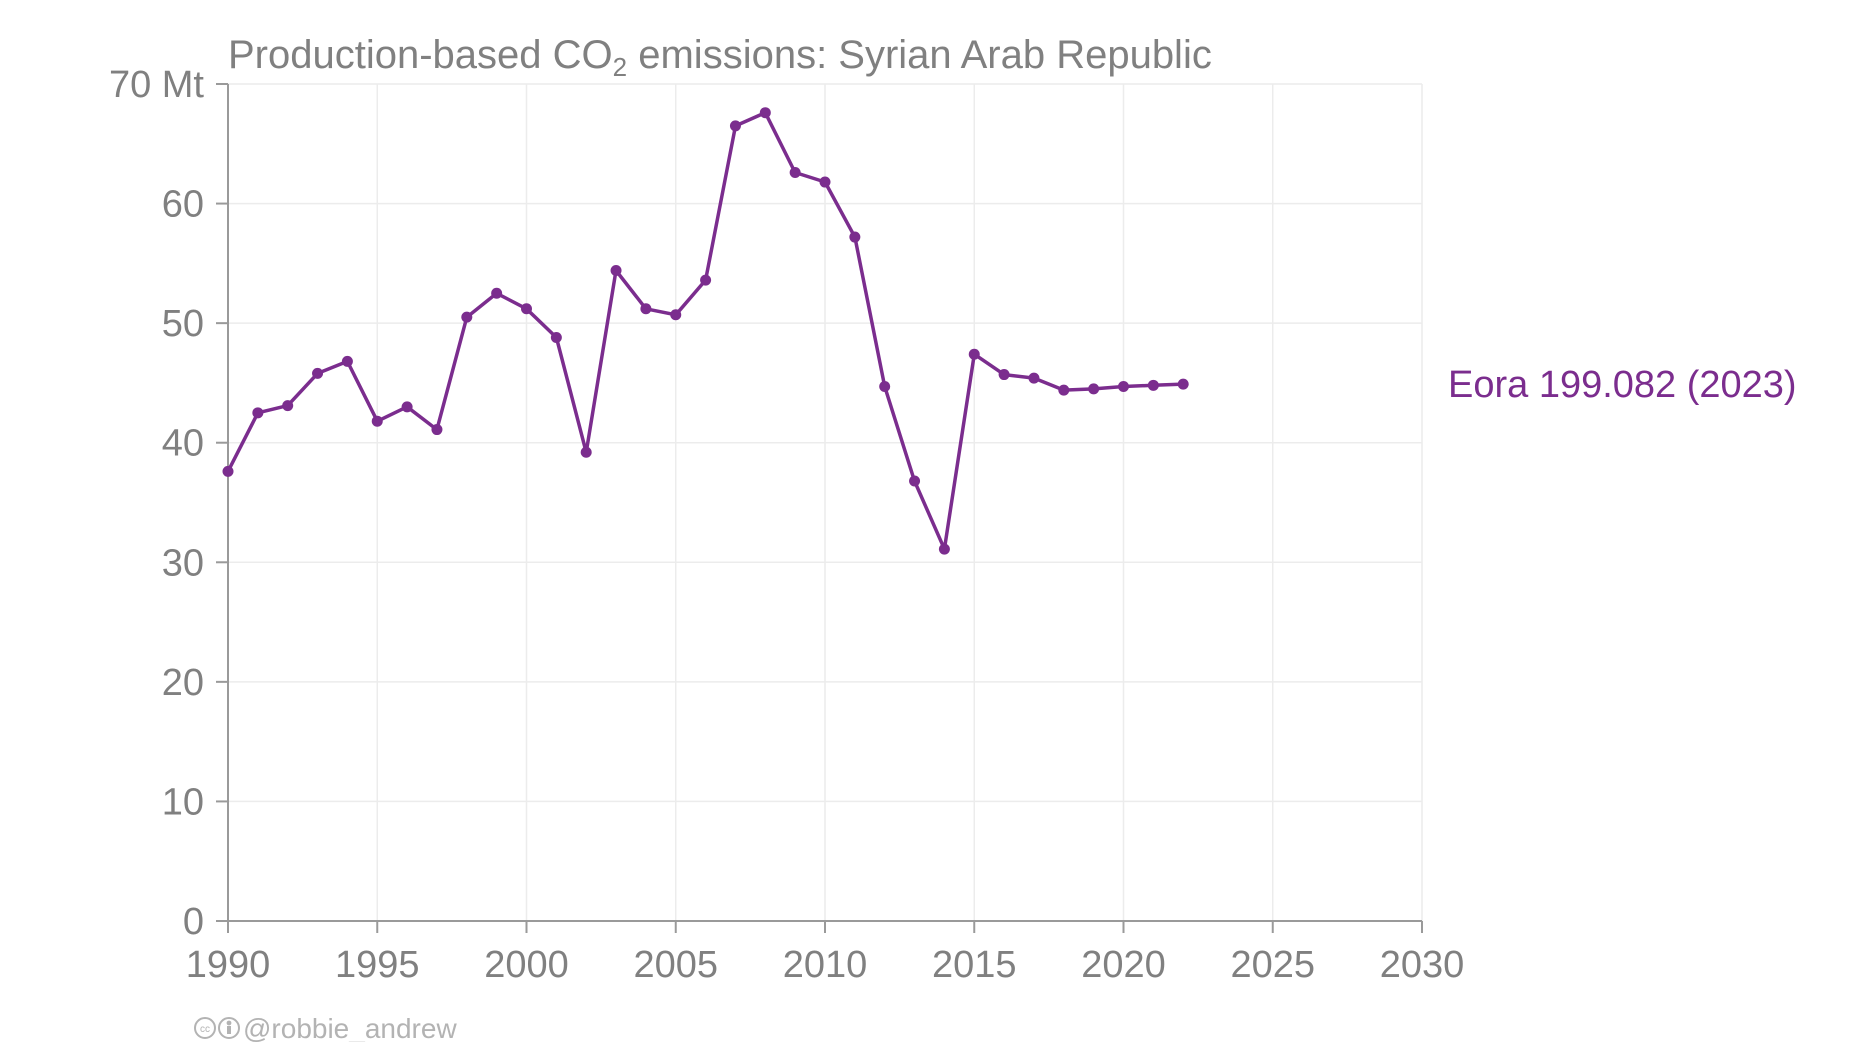 The width and height of the screenshot is (1852, 1042). Describe the element at coordinates (156, 503) in the screenshot. I see `y-tick-labels: 0 10 20 30 40 50 60 70 Mt` at that location.